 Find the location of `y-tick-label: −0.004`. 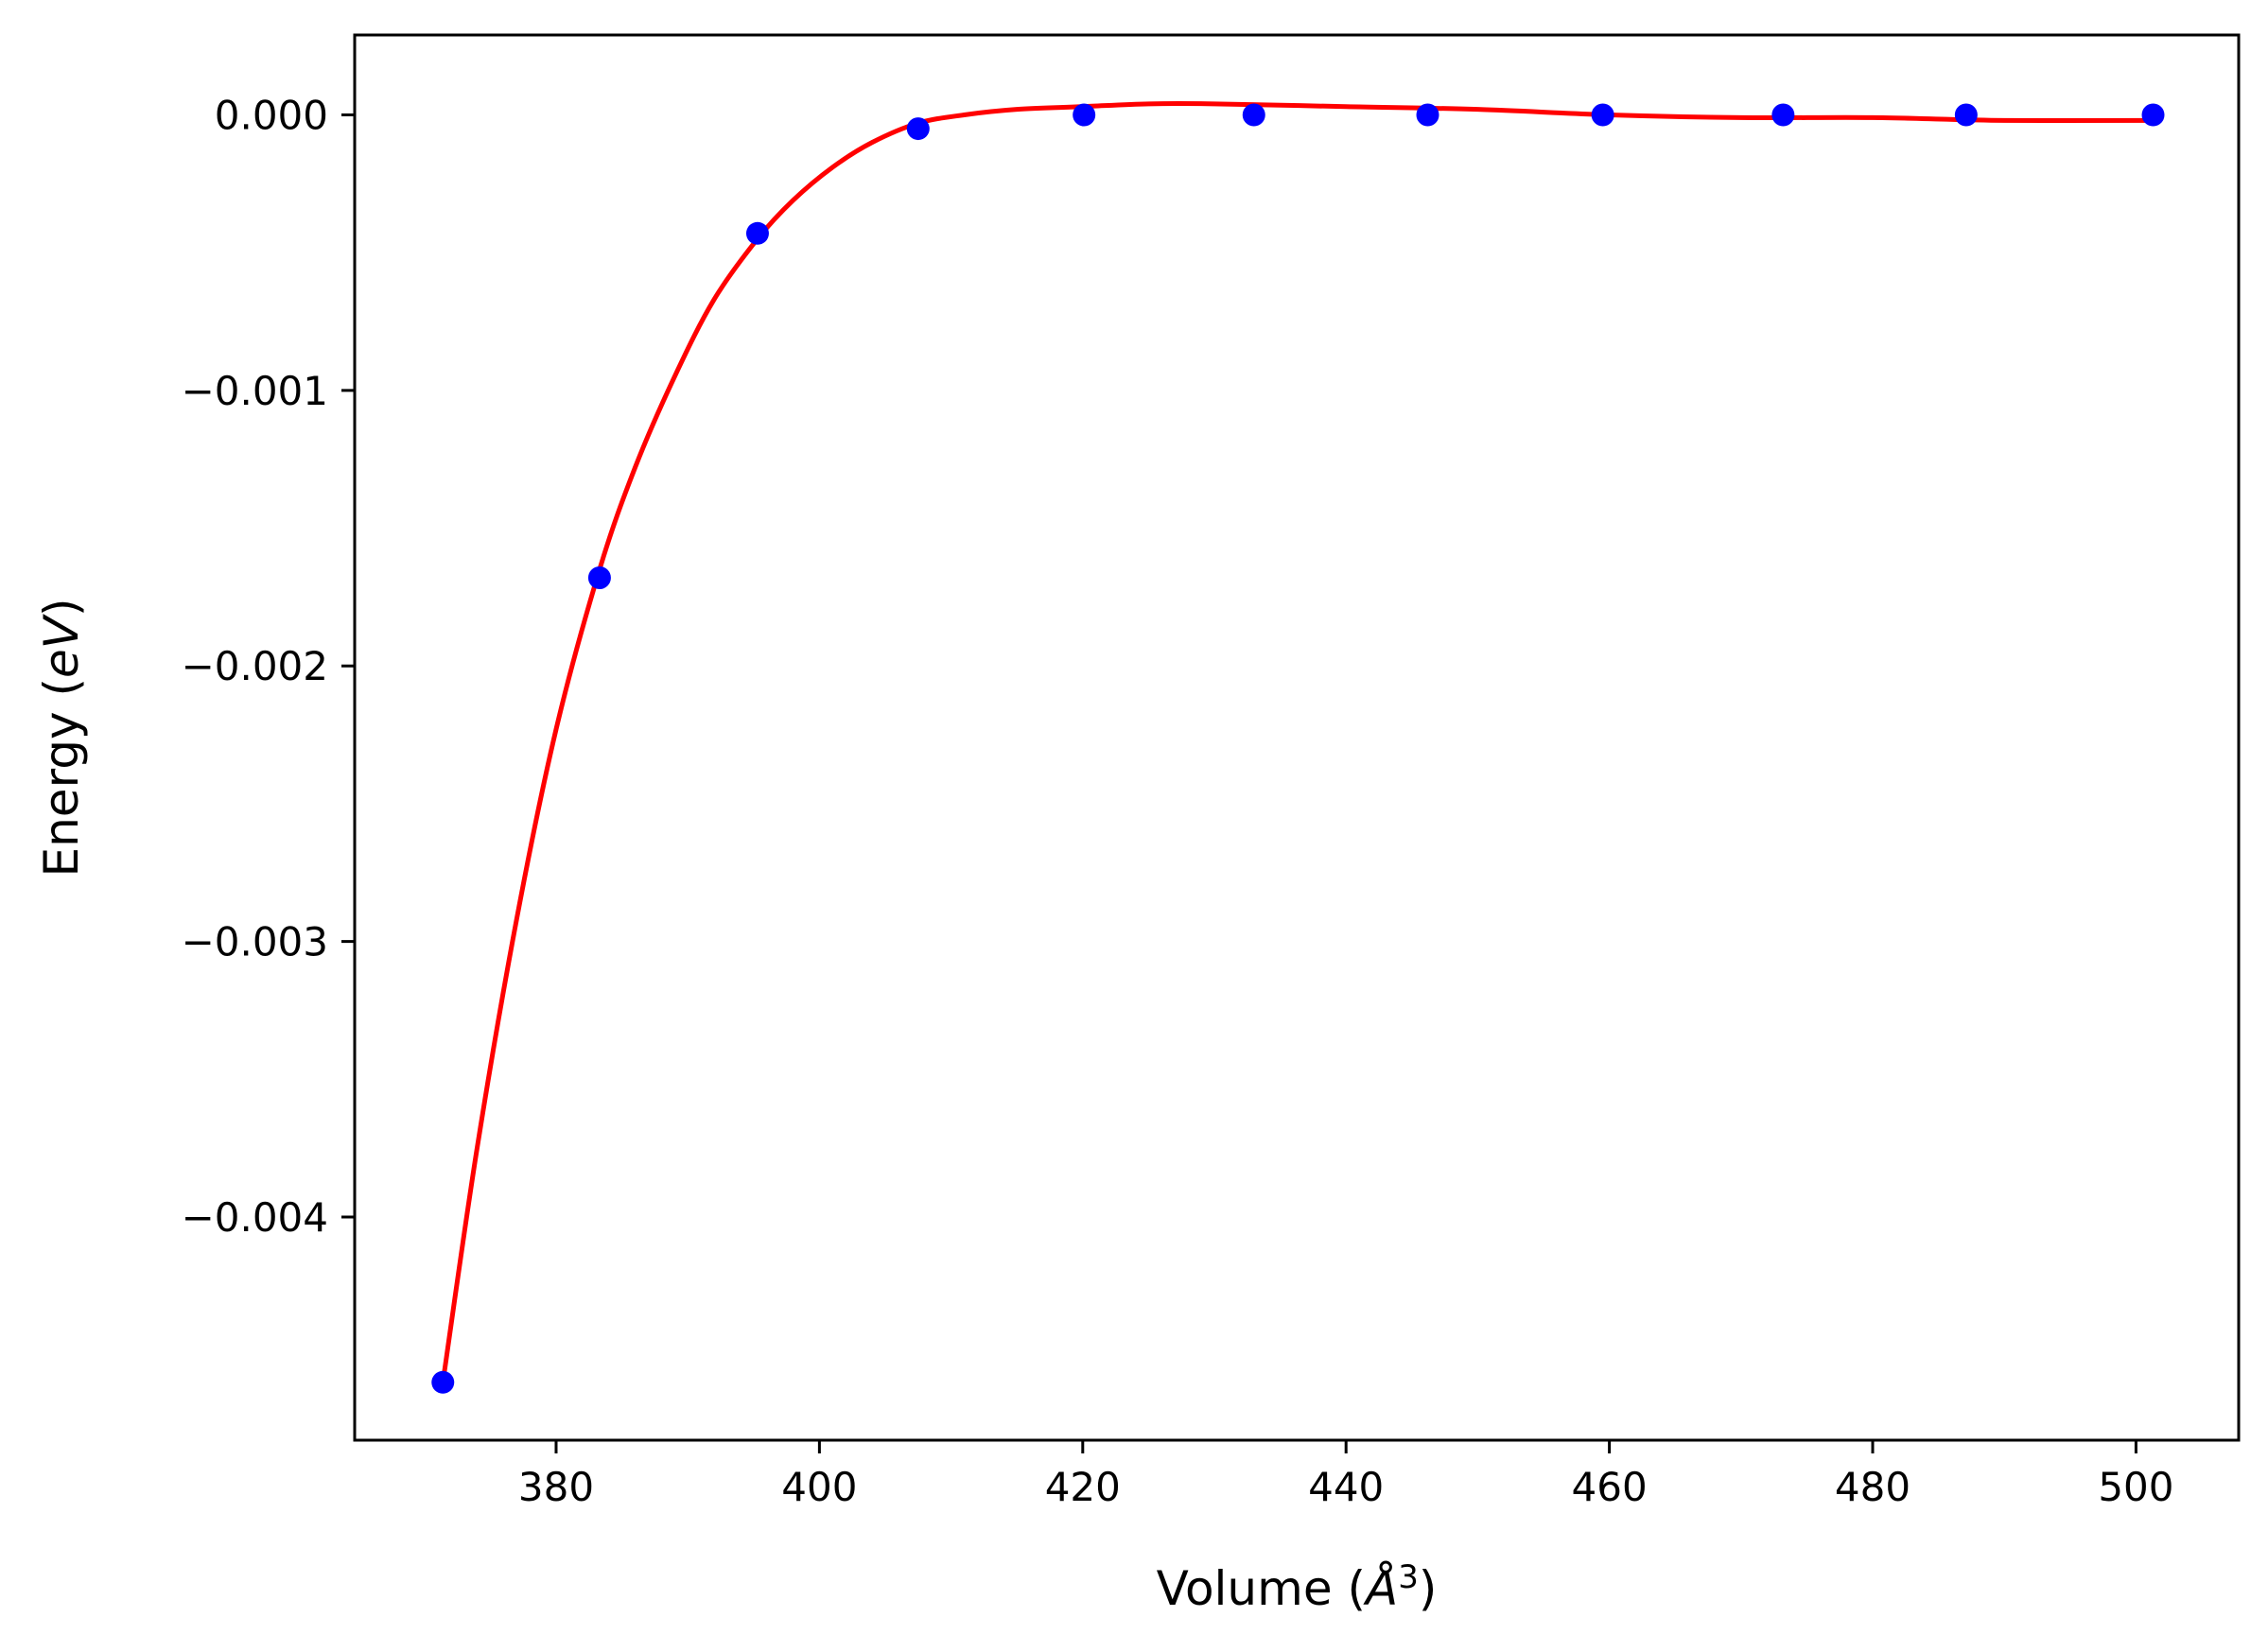

y-tick-label: −0.004 is located at coordinates (255, 1217).